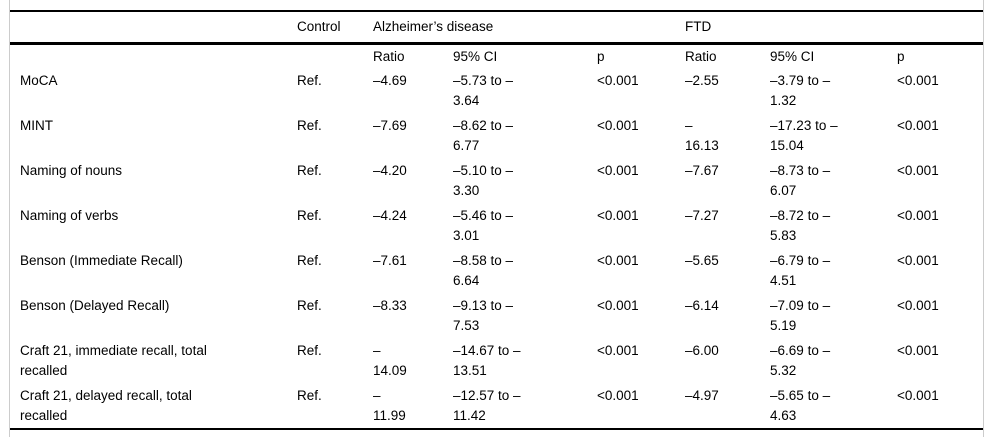 This screenshot has width=992, height=437. Describe the element at coordinates (487, 405) in the screenshot. I see `ad-ci-cell: –12.57 to – 11.42` at that location.